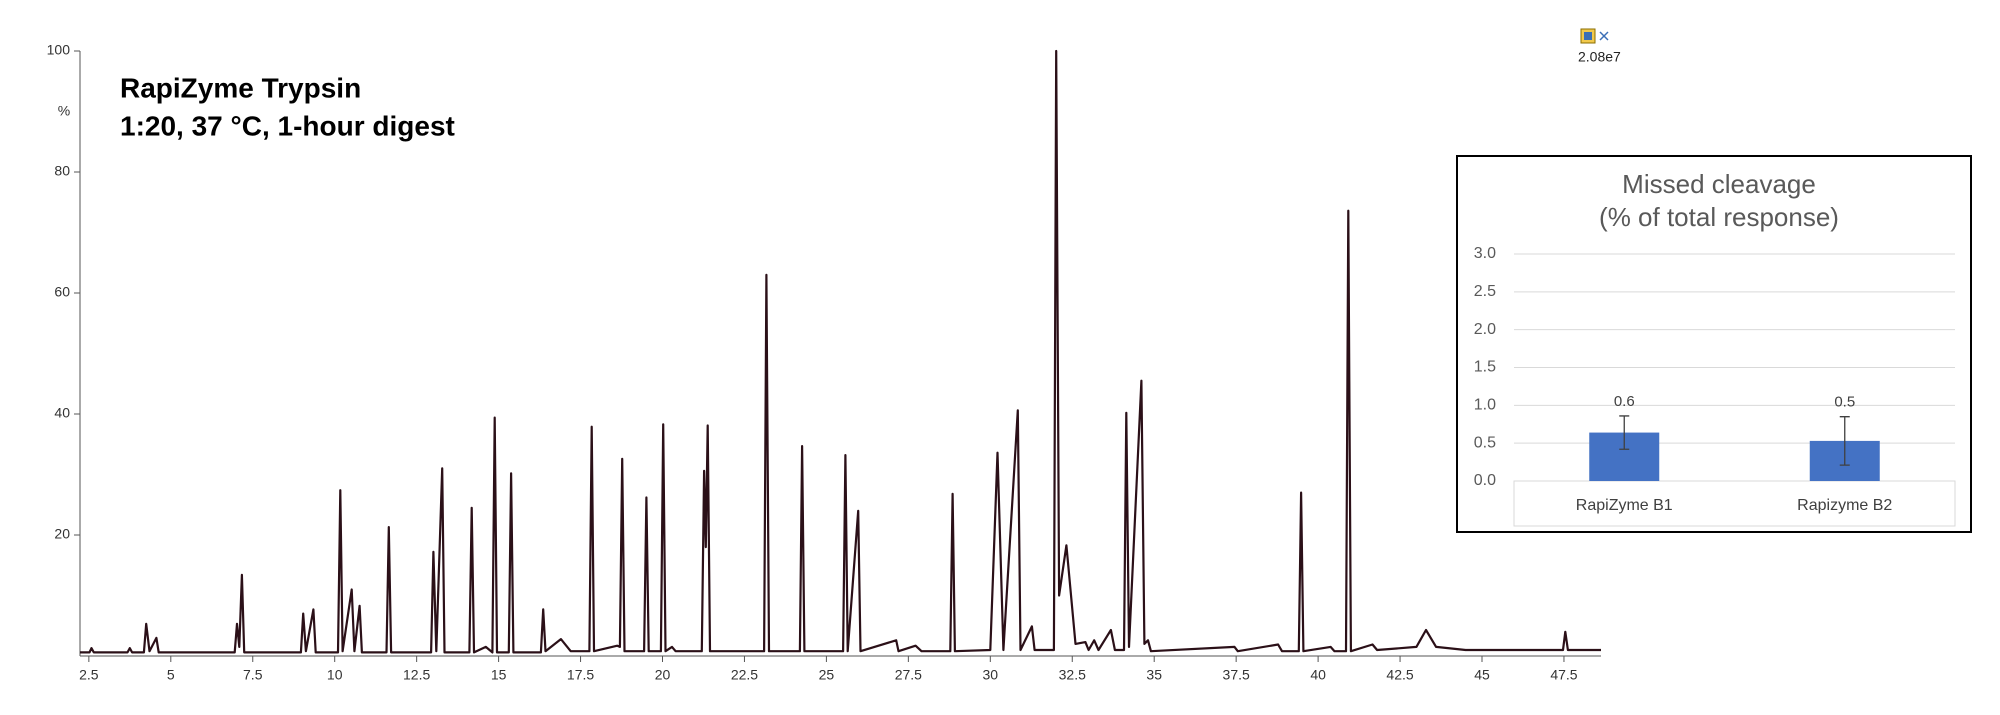  Describe the element at coordinates (253, 675) in the screenshot. I see `x-tick-label: 7.5` at that location.